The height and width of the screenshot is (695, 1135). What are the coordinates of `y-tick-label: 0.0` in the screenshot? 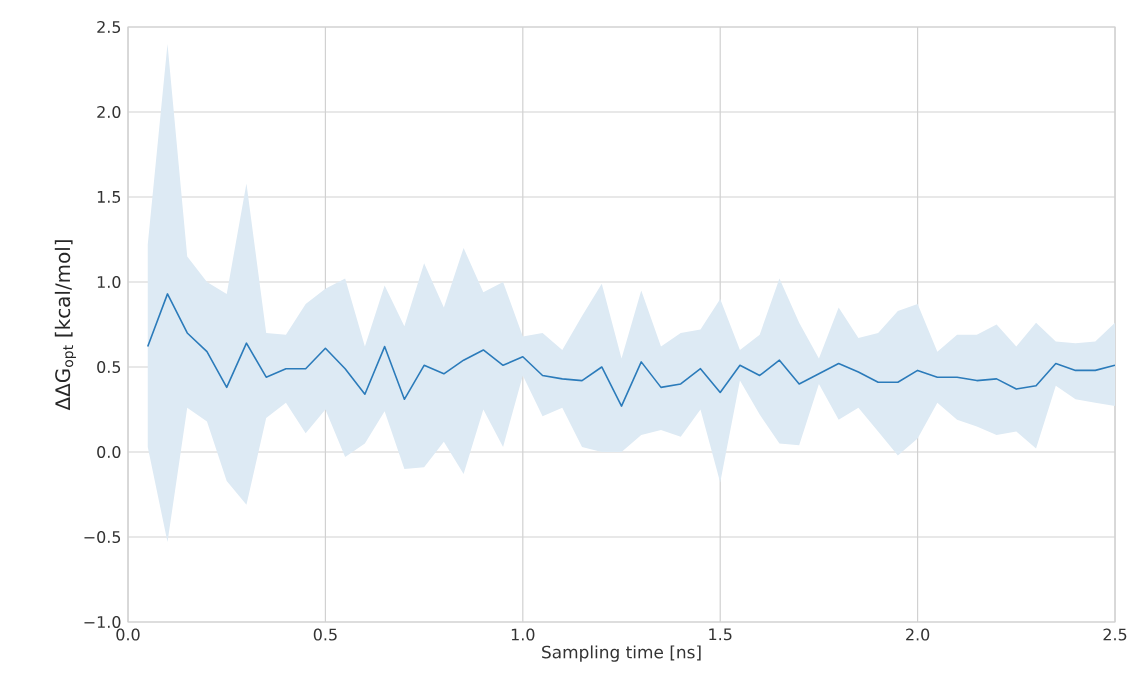 It's located at (109, 451).